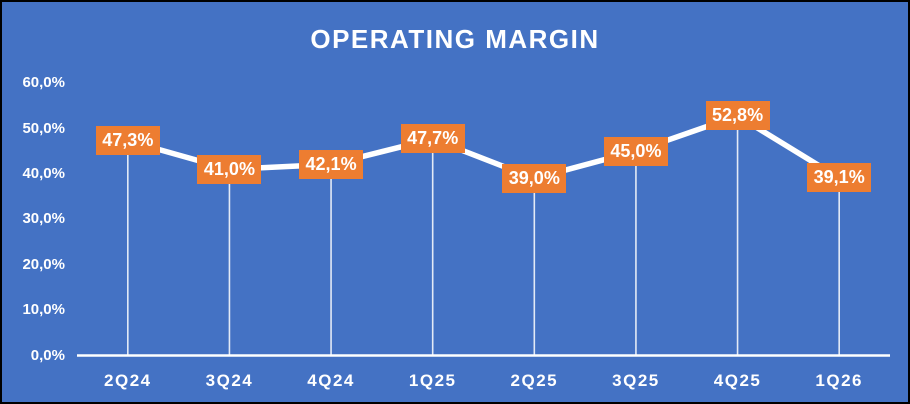  Describe the element at coordinates (43, 310) in the screenshot. I see `y-tick-label: 10,0%` at that location.